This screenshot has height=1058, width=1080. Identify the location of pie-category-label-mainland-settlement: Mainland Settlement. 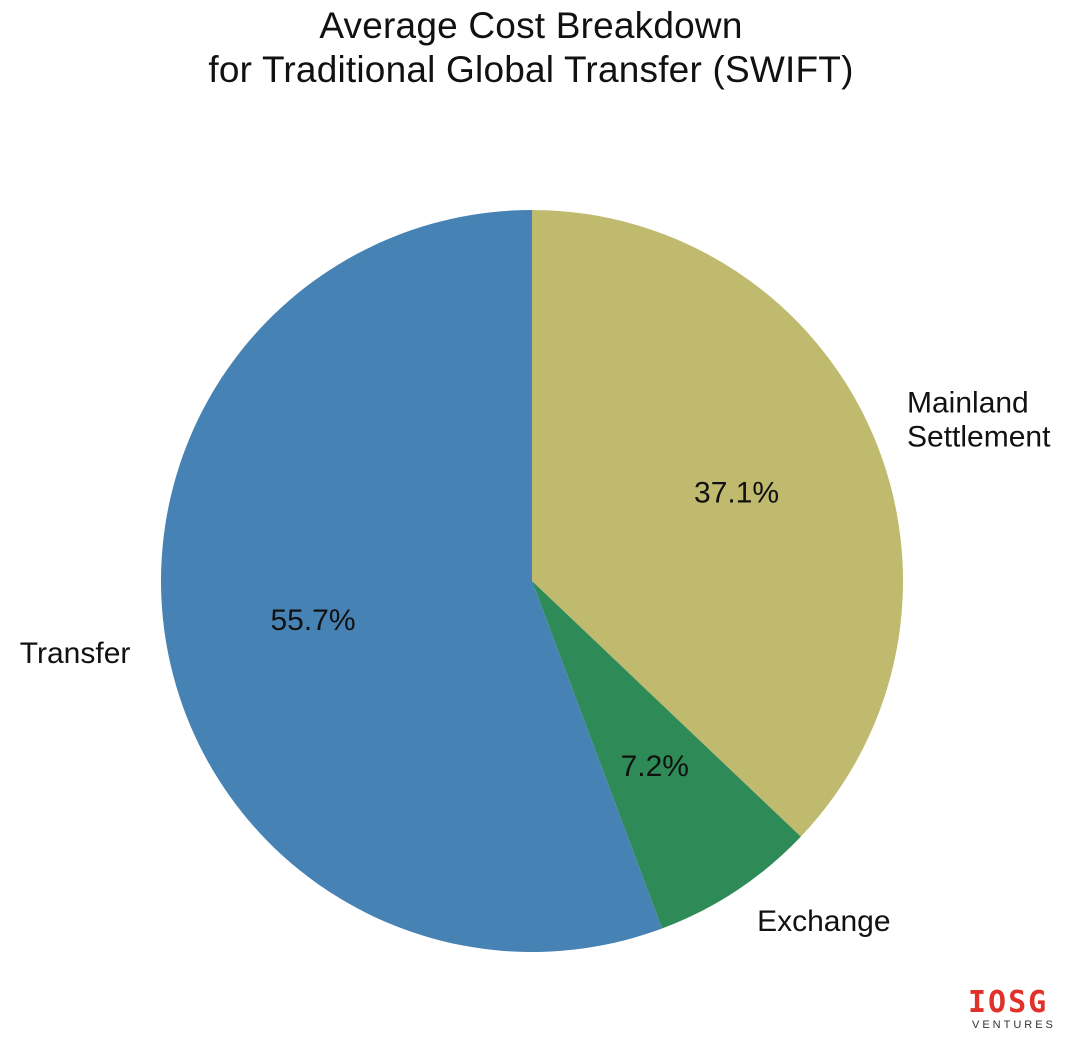
(979, 420).